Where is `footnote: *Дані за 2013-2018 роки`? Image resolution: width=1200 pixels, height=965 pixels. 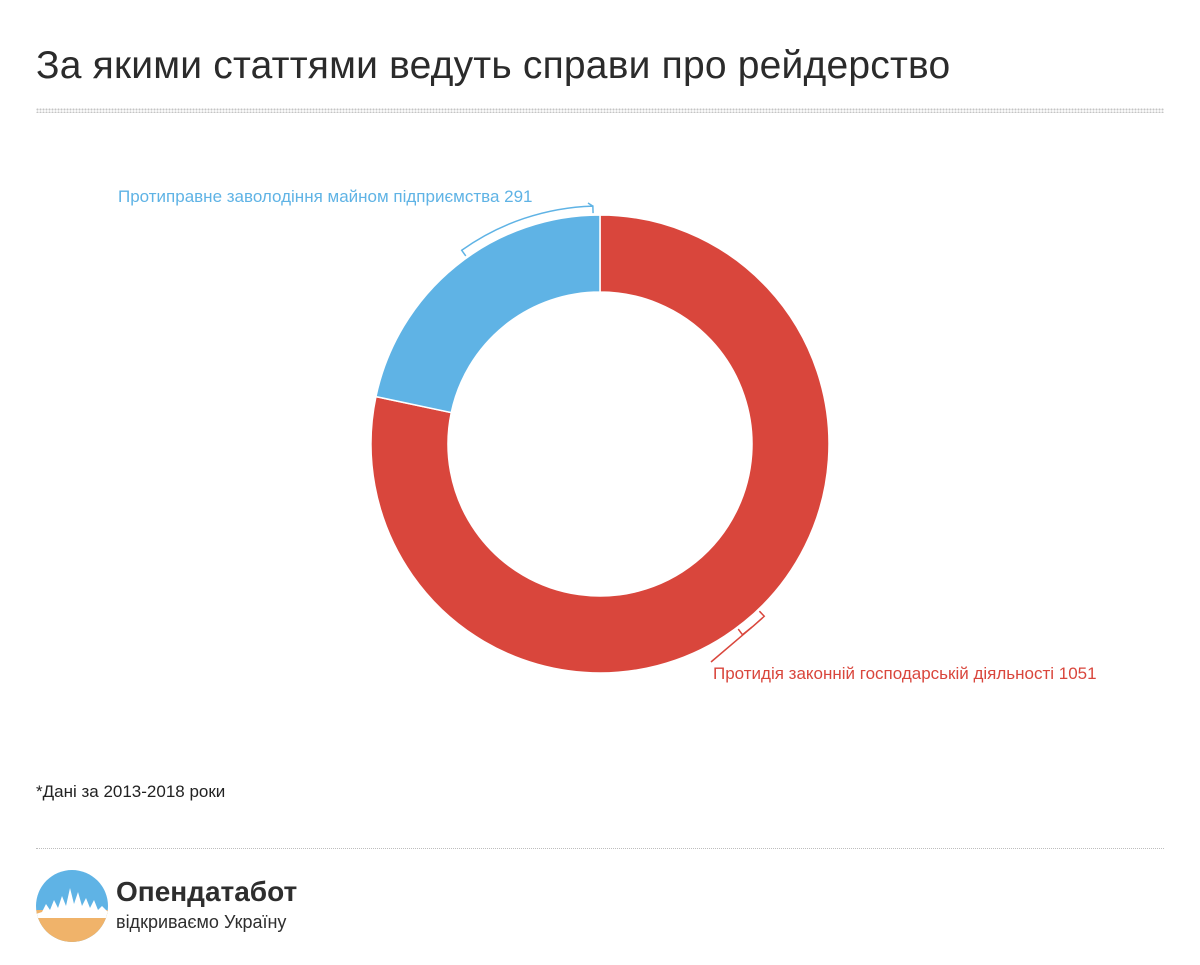
footnote: *Дані за 2013-2018 роки is located at coordinates (131, 791).